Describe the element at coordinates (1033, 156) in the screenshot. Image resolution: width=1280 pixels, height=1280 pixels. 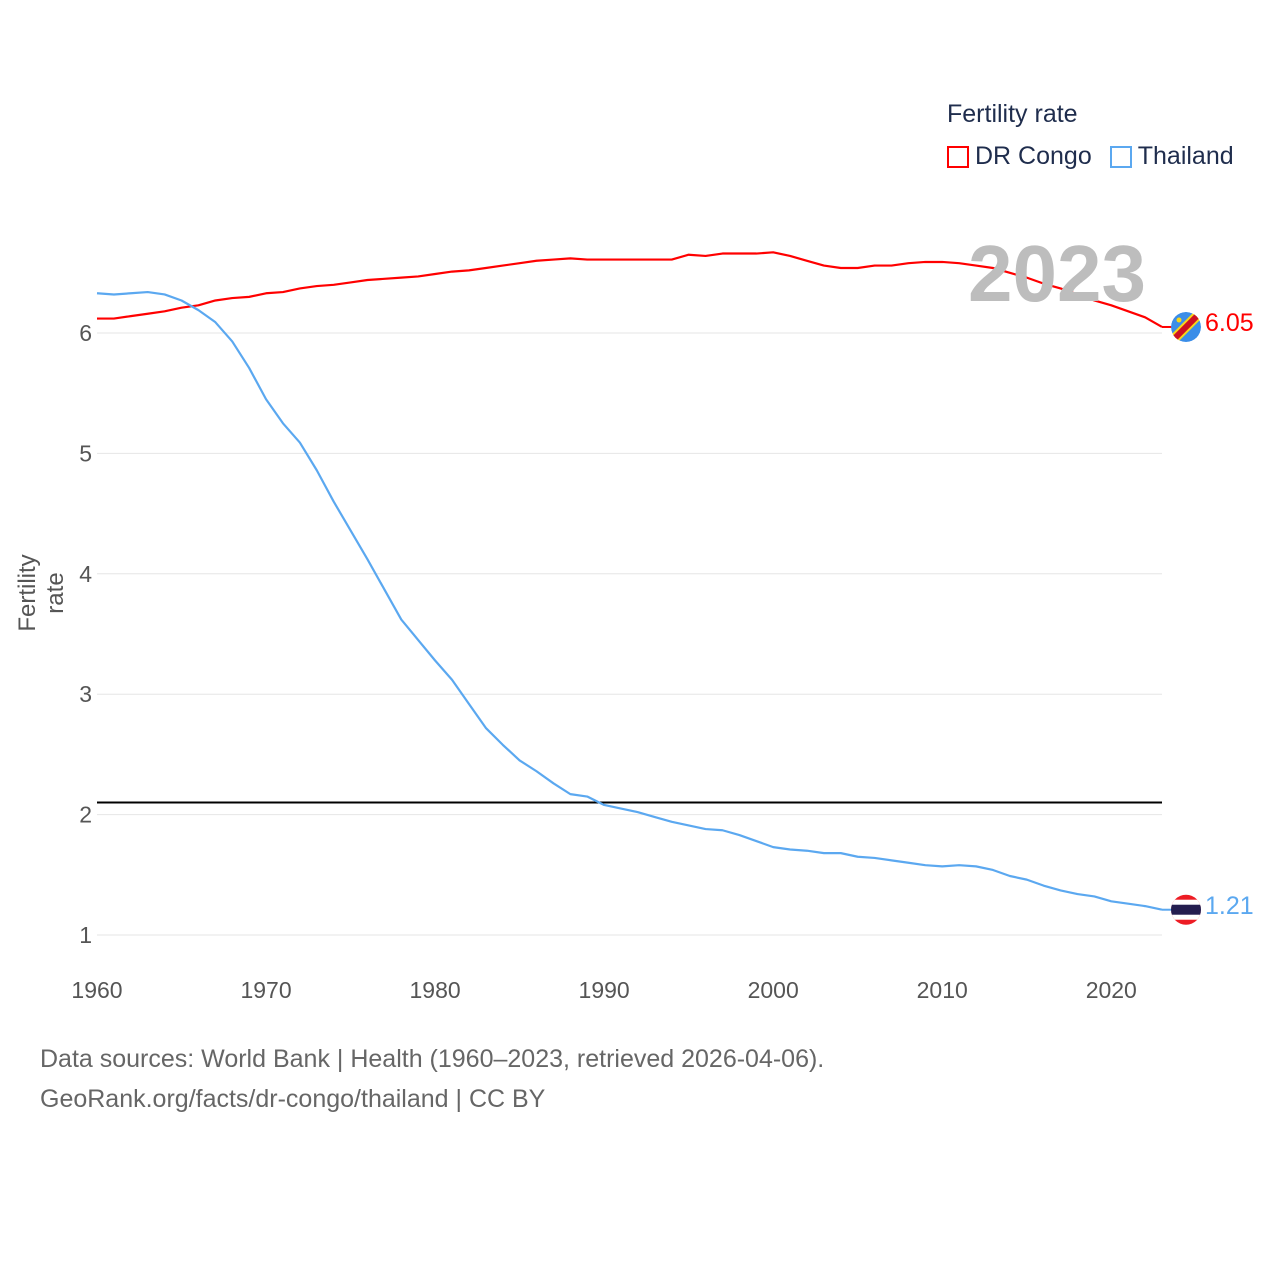
I see `legend-label: DR Congo` at that location.